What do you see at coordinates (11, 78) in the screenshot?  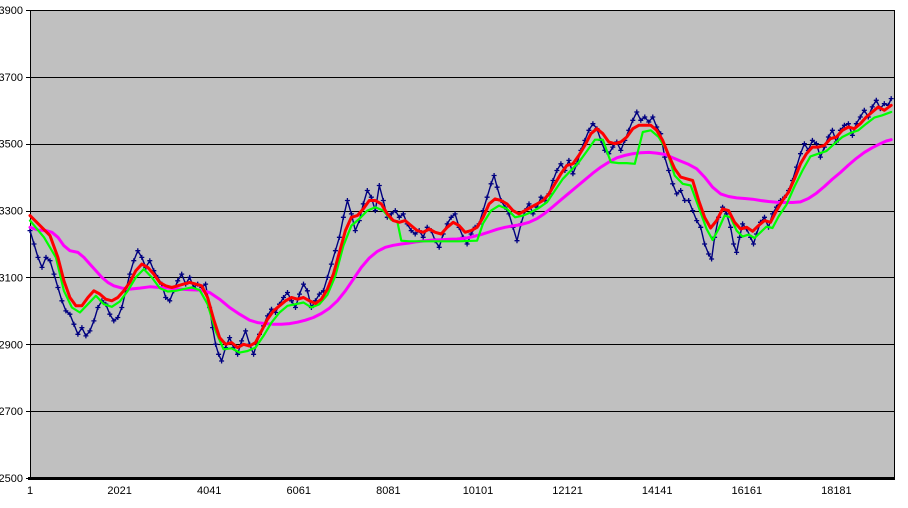 I see `y-tick-label: 3700` at bounding box center [11, 78].